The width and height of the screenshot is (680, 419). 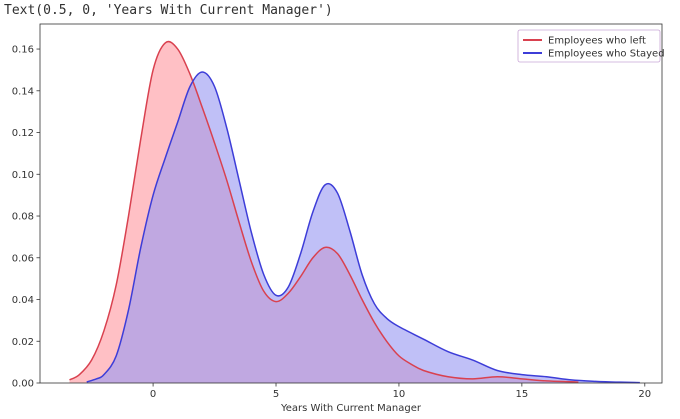 What do you see at coordinates (276, 394) in the screenshot?
I see `x-tick-label: 5` at bounding box center [276, 394].